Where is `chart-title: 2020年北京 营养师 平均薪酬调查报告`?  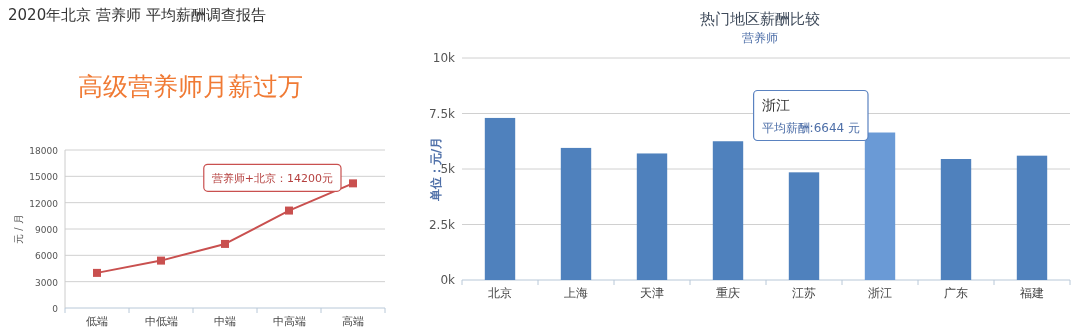 chart-title: 2020年北京 营养师 平均薪酬调查报告 is located at coordinates (137, 15).